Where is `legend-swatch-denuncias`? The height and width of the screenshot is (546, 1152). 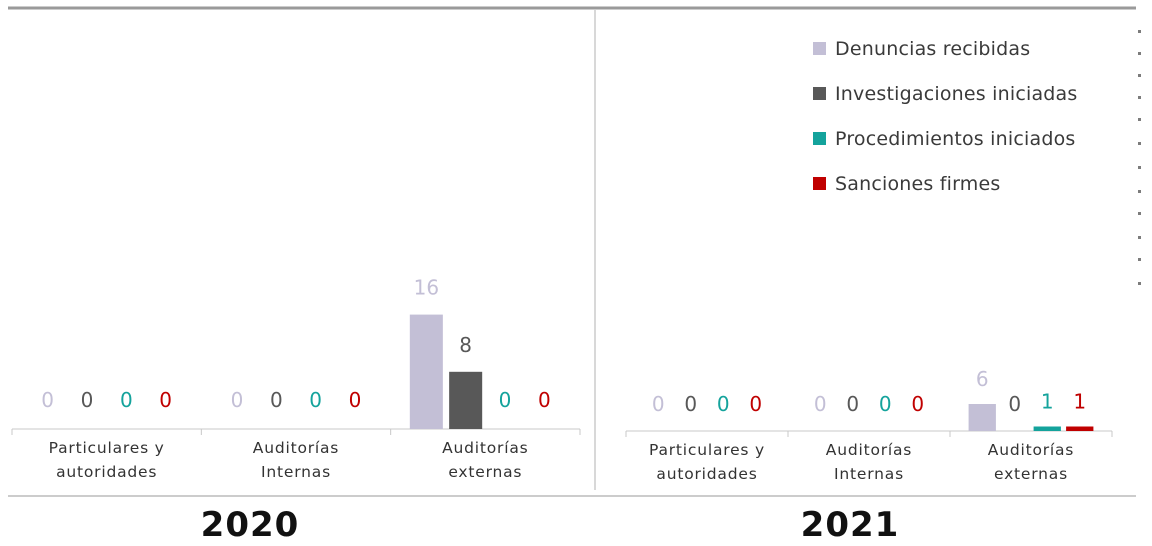 legend-swatch-denuncias is located at coordinates (819, 48).